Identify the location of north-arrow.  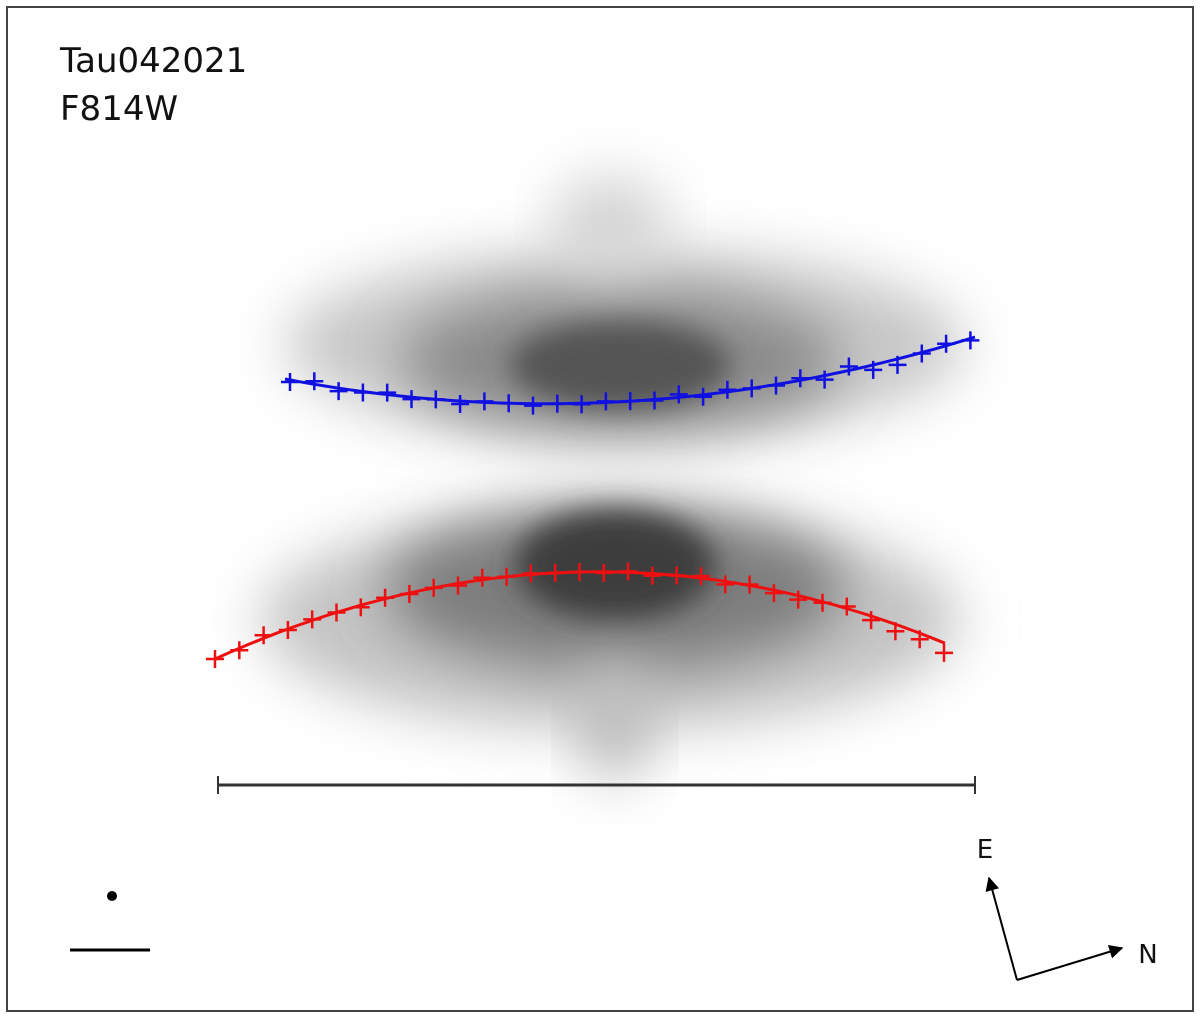
(1070, 962).